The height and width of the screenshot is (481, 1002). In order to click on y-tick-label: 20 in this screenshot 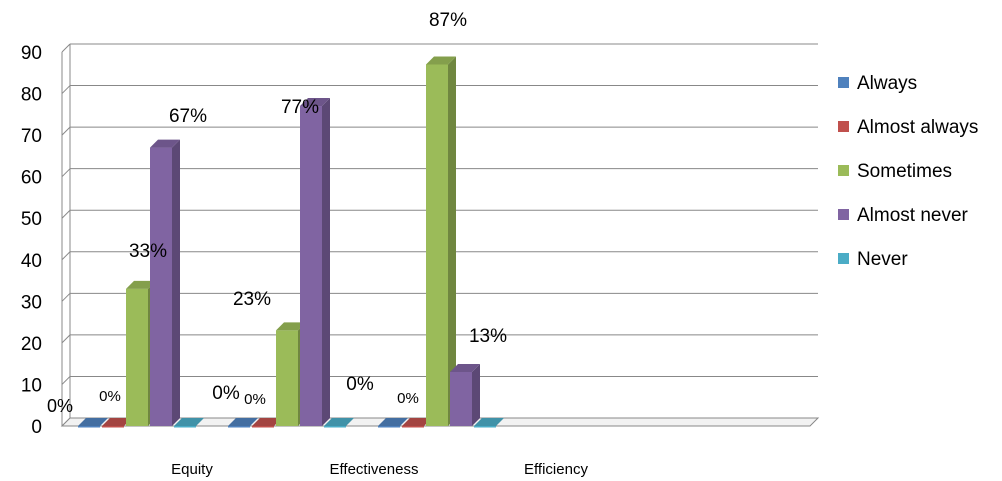, I will do `click(31, 344)`.